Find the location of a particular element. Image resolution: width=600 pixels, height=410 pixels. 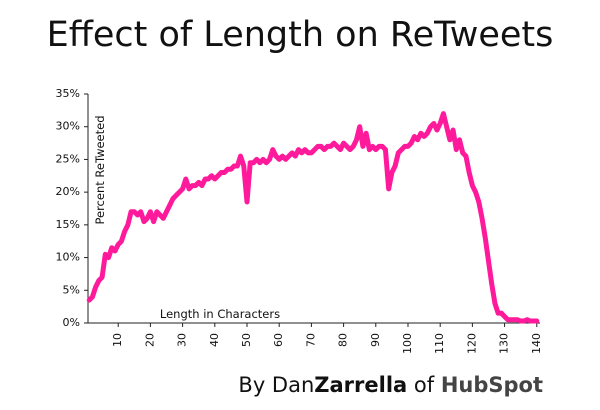

x-tick-label: 20 is located at coordinates (149, 340).